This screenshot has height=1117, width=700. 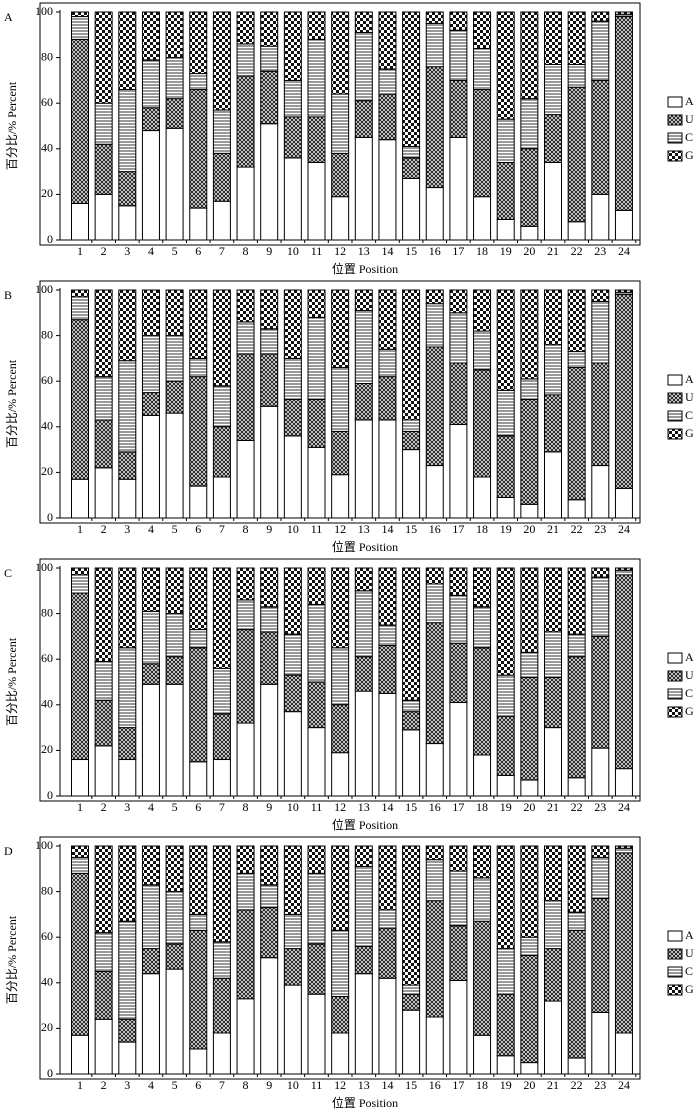 I want to click on y-tick-label: 80, so click(x=47, y=612).